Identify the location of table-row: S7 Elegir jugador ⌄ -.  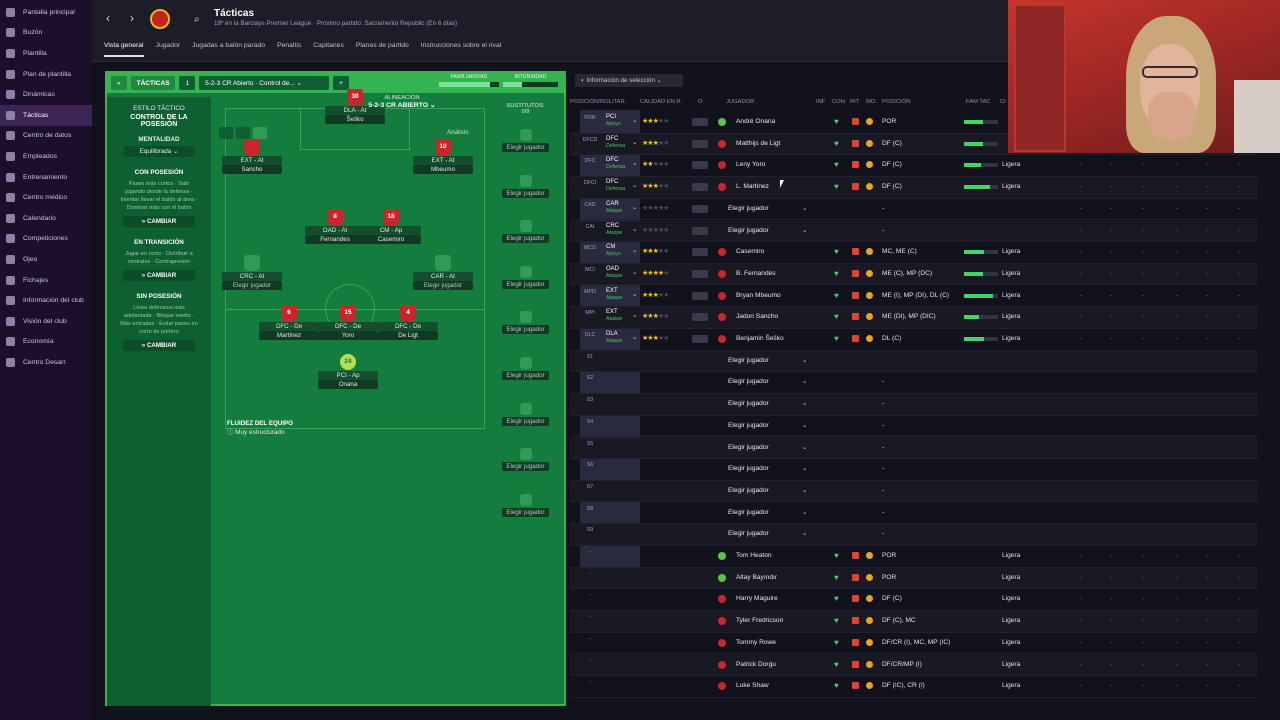
(914, 491).